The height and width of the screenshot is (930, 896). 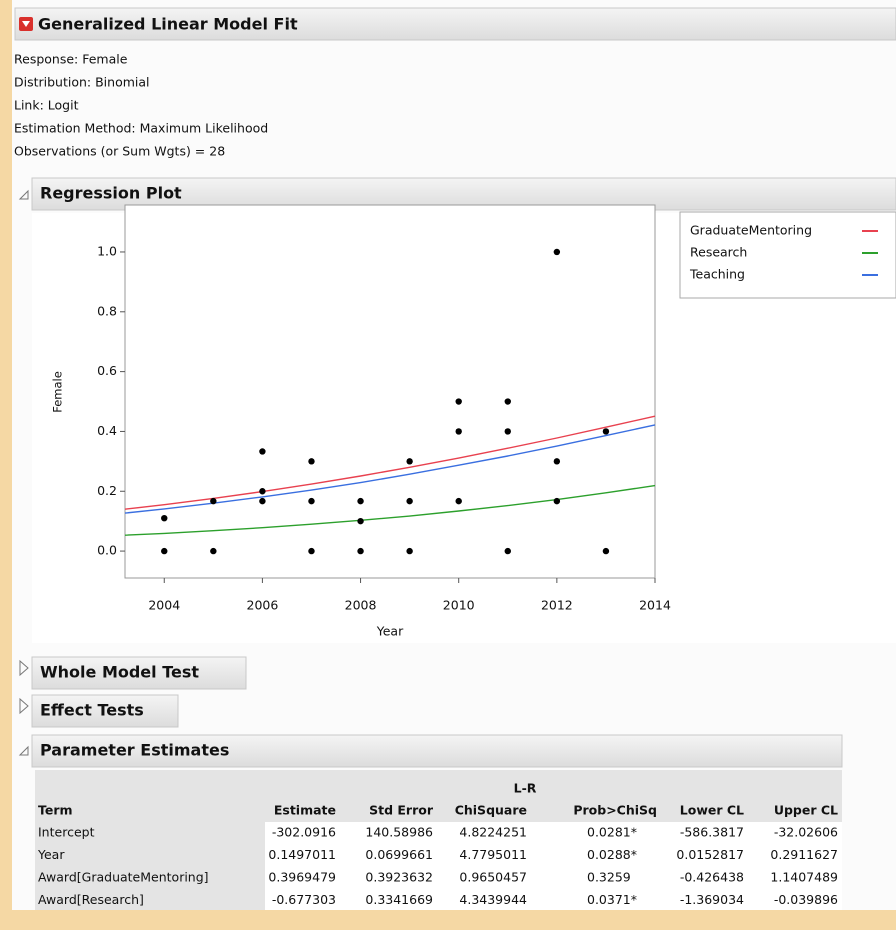 I want to click on table-cell: -0.426438, so click(x=712, y=877).